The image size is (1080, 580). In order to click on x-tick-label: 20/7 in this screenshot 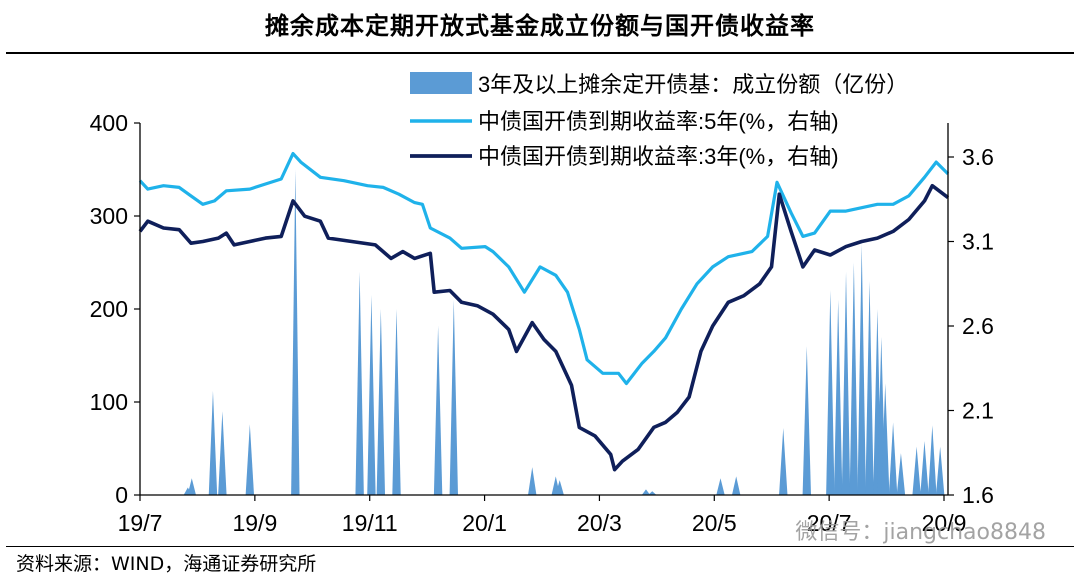, I will do `click(829, 523)`.